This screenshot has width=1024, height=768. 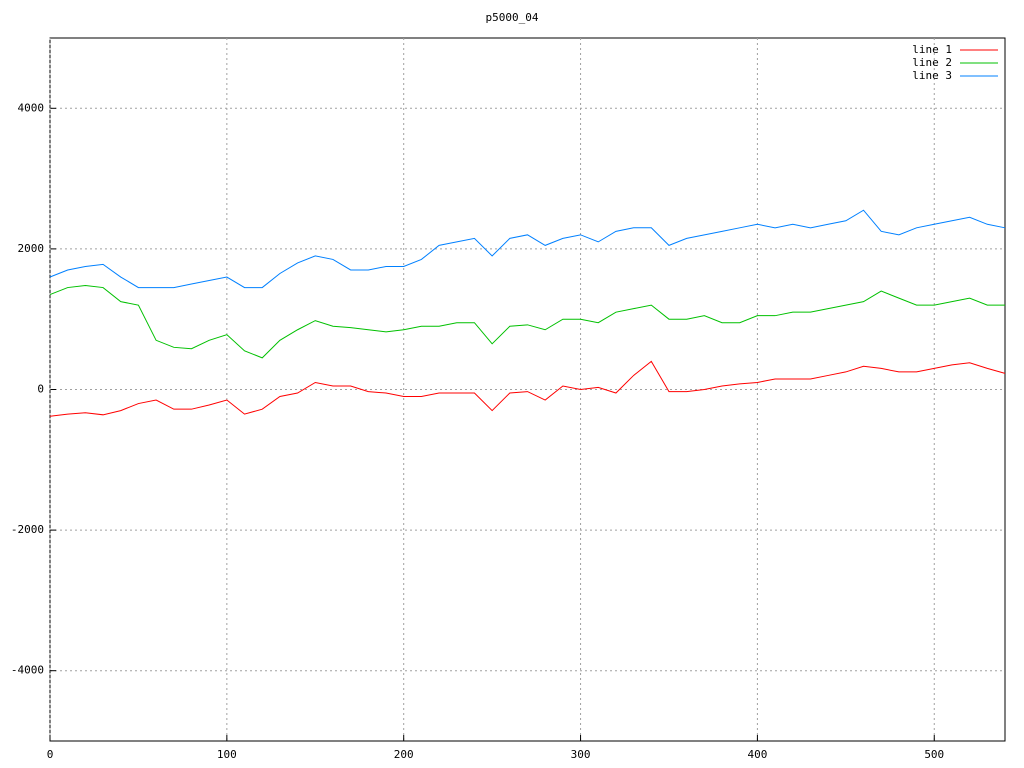 What do you see at coordinates (404, 754) in the screenshot?
I see `x-tick-label: 200` at bounding box center [404, 754].